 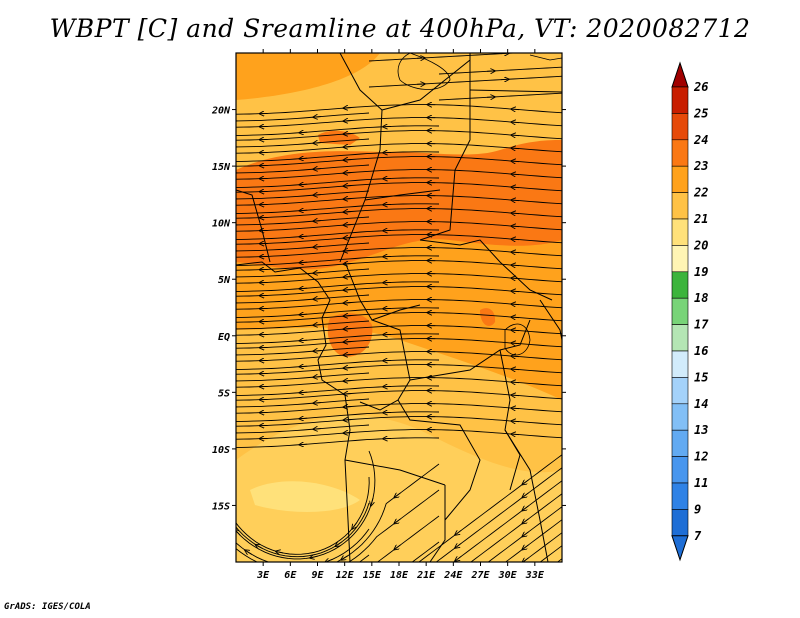 I want to click on wbpt-patch-east, so click(x=488, y=317).